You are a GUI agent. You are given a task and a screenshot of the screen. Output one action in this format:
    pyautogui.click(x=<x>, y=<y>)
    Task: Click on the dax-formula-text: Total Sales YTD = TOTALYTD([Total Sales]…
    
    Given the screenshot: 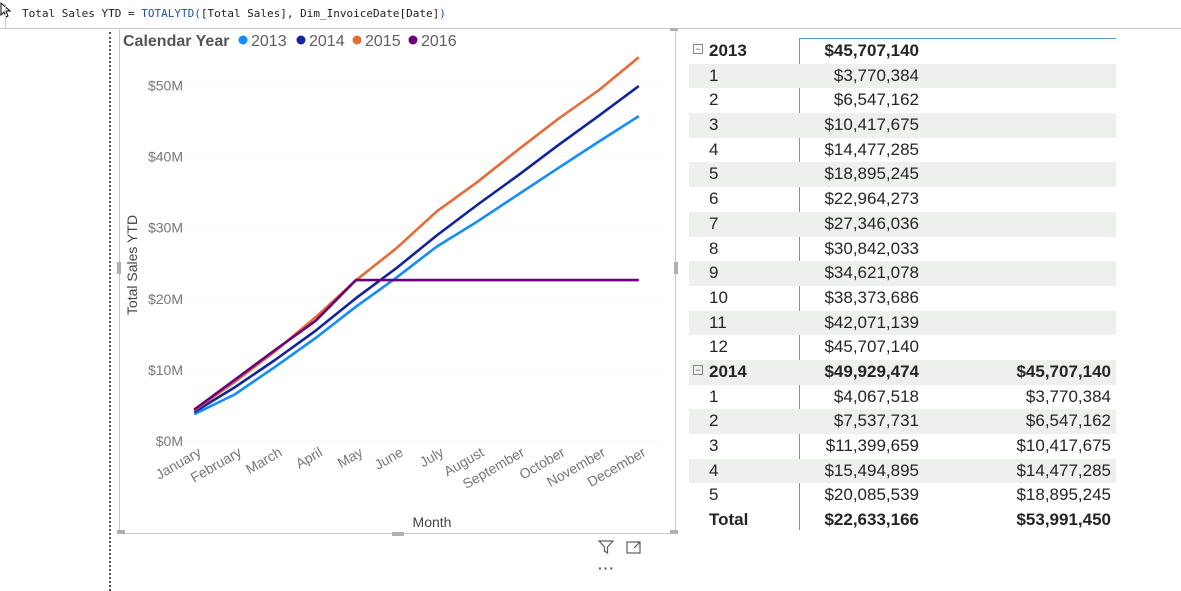 What is the action you would take?
    pyautogui.click(x=234, y=13)
    